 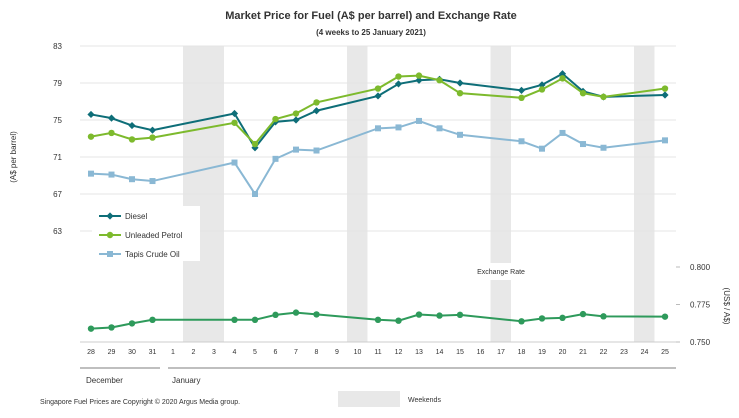 I want to click on x-tick-label: 18, so click(x=522, y=352).